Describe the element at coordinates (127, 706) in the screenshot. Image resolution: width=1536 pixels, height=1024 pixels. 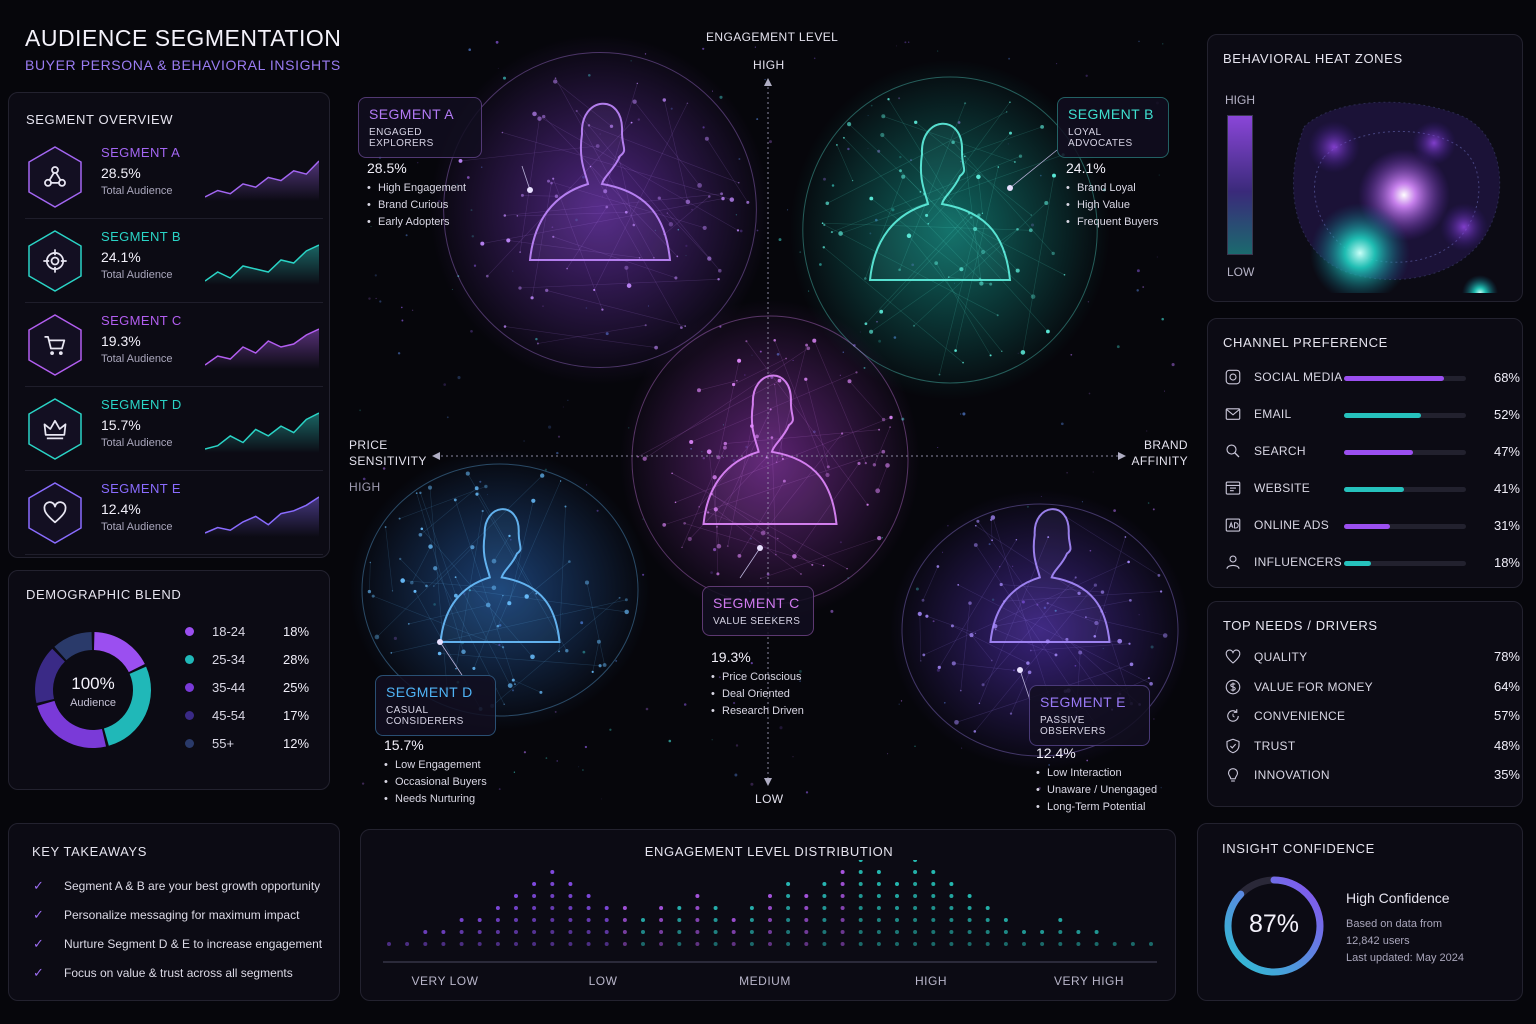
I see `donut-slice` at that location.